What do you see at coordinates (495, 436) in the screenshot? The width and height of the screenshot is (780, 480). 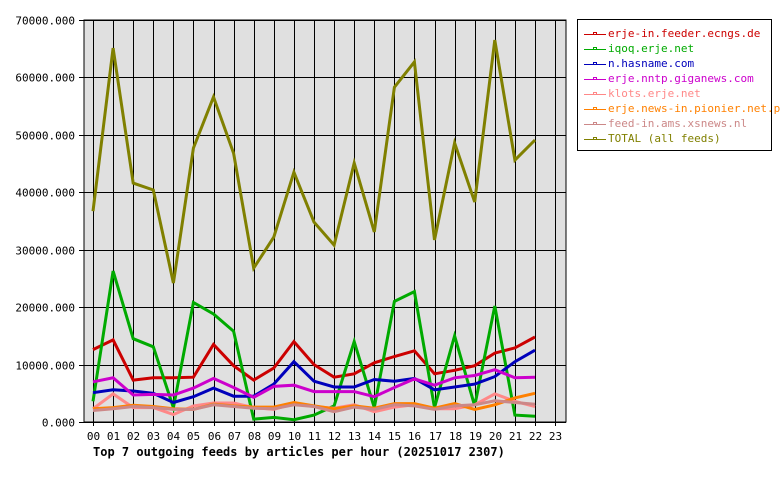 I see `x-tick-label: 20` at bounding box center [495, 436].